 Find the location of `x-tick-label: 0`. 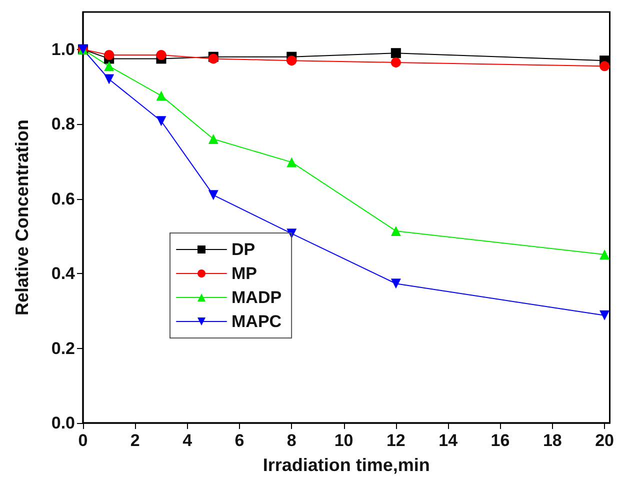

x-tick-label: 0 is located at coordinates (83, 440).